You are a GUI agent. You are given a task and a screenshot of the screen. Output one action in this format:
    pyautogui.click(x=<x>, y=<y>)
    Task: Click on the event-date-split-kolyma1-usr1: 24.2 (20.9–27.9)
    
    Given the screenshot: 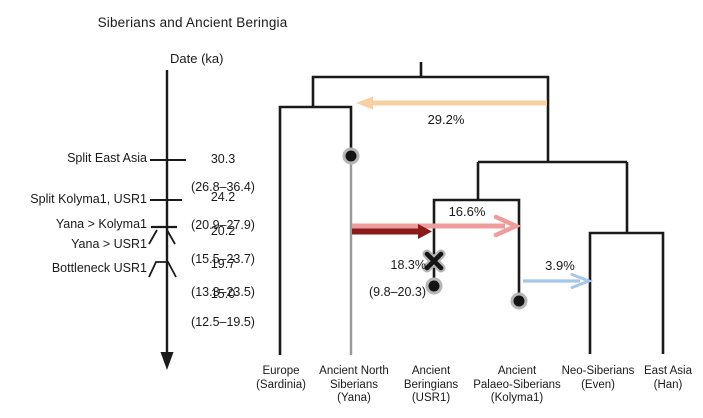 What is the action you would take?
    pyautogui.click(x=223, y=204)
    